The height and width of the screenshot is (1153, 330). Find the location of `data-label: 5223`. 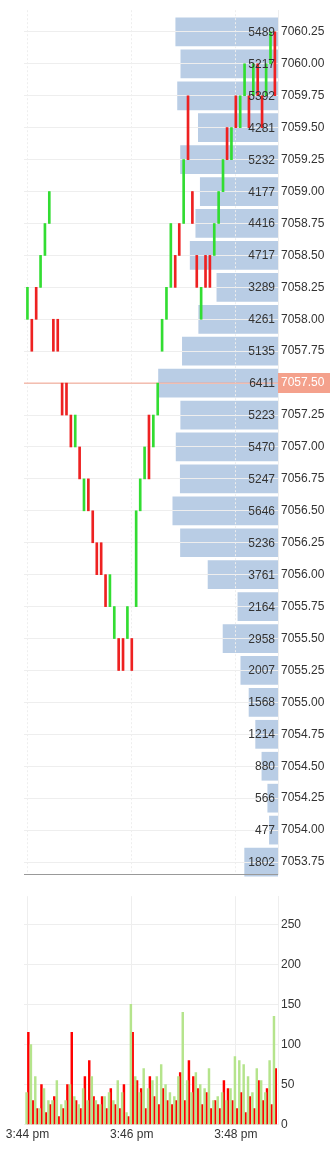

data-label: 5223 is located at coordinates (261, 415).